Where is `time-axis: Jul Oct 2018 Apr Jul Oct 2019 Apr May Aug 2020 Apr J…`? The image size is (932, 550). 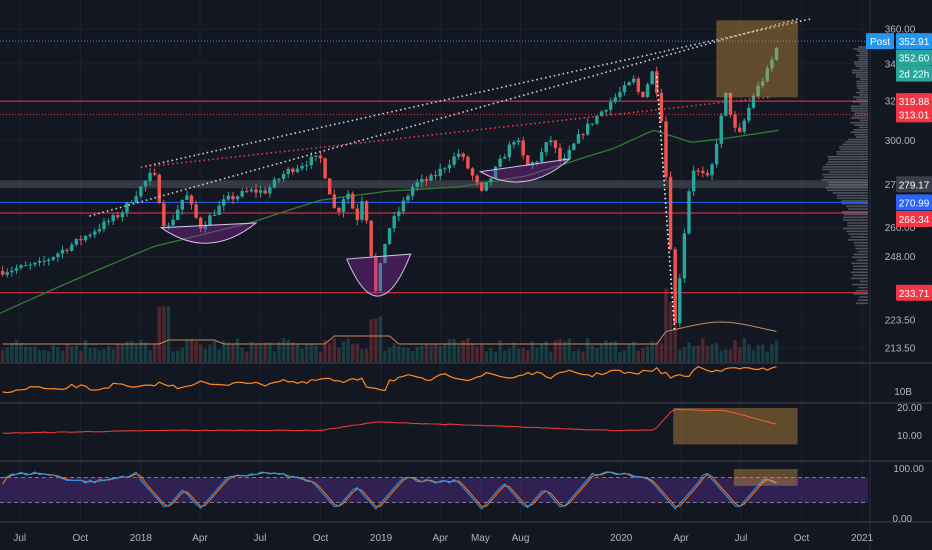 time-axis: Jul Oct 2018 Apr Jul Oct 2019 Apr May Aug 2020 Apr J… is located at coordinates (443, 538).